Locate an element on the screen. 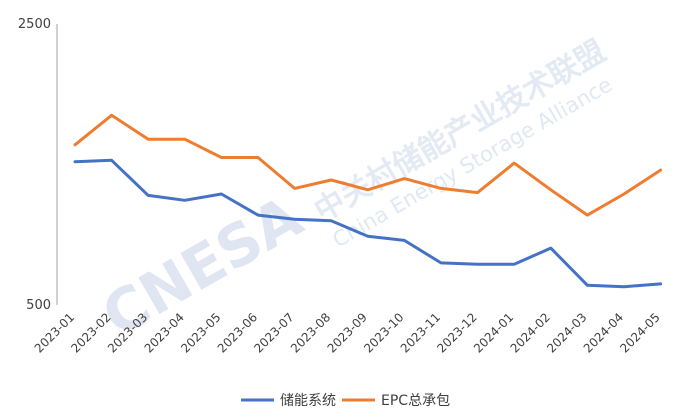 The width and height of the screenshot is (700, 420). y-tick-label: 500 is located at coordinates (38, 305).